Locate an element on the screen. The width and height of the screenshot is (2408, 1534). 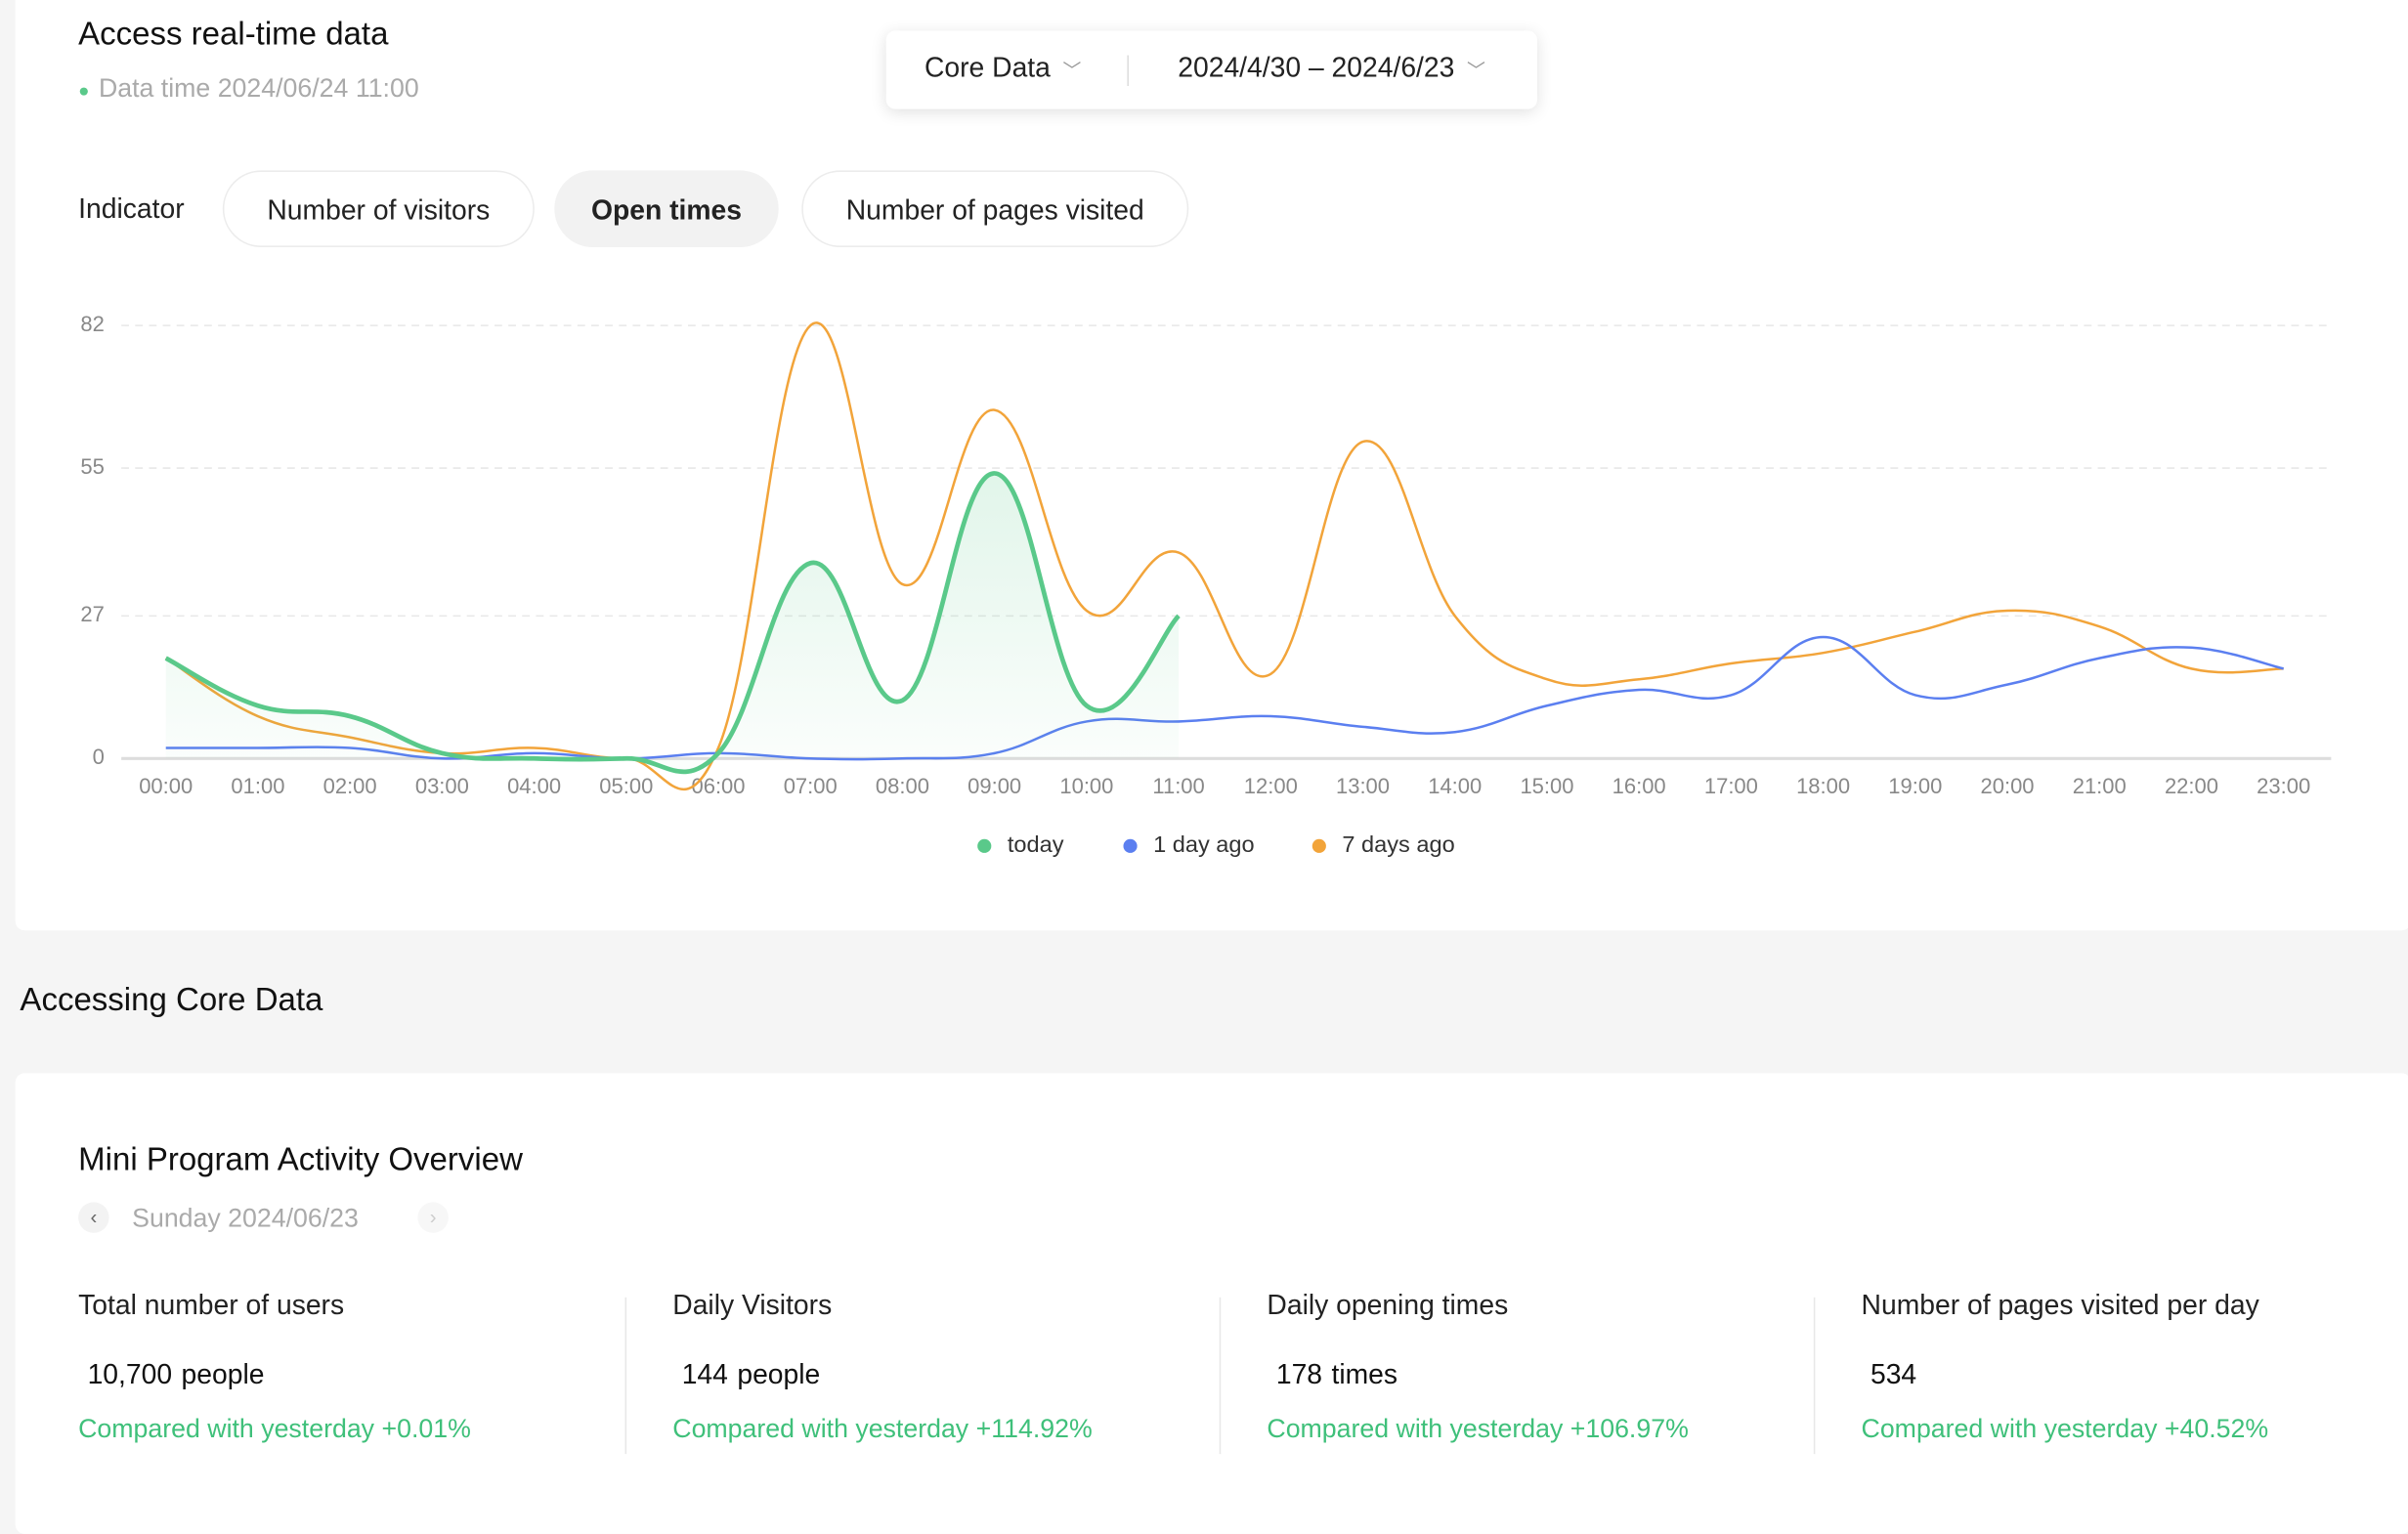
compare-change: +0.01% is located at coordinates (426, 1429).